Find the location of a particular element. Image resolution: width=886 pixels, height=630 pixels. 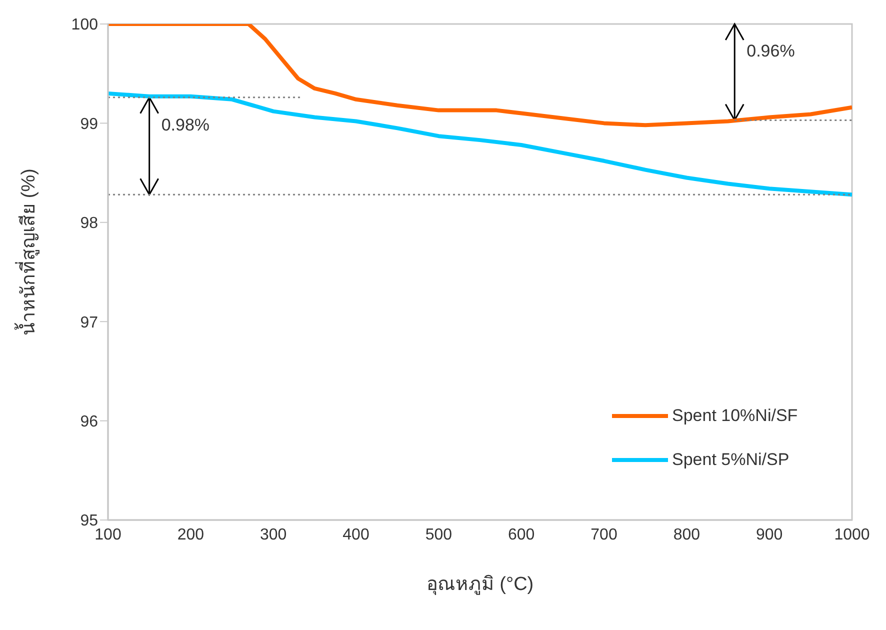

x-tick-label: 500 is located at coordinates (438, 535).